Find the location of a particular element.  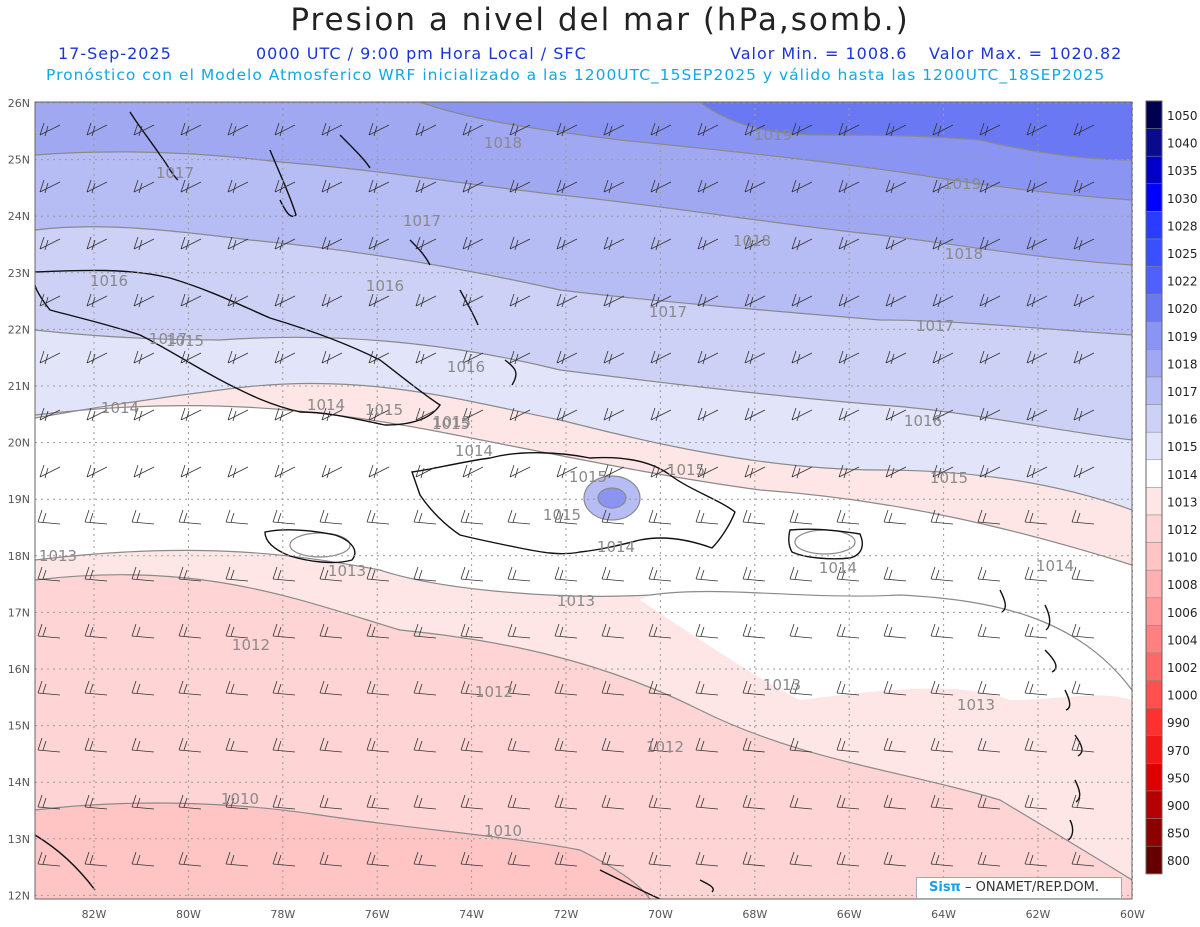

south-america-coast is located at coordinates (374, 866).